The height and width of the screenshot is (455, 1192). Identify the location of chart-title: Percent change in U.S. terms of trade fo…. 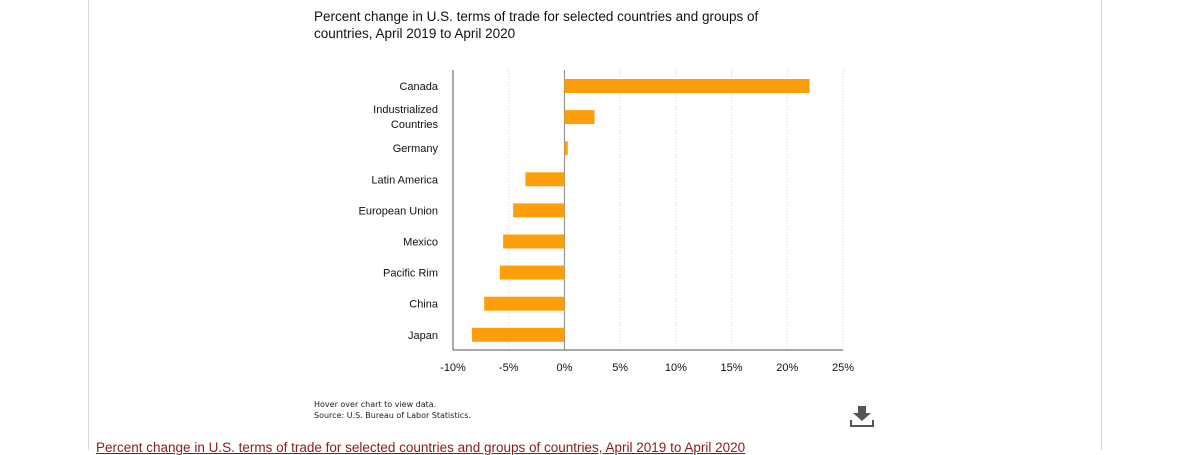
(536, 25).